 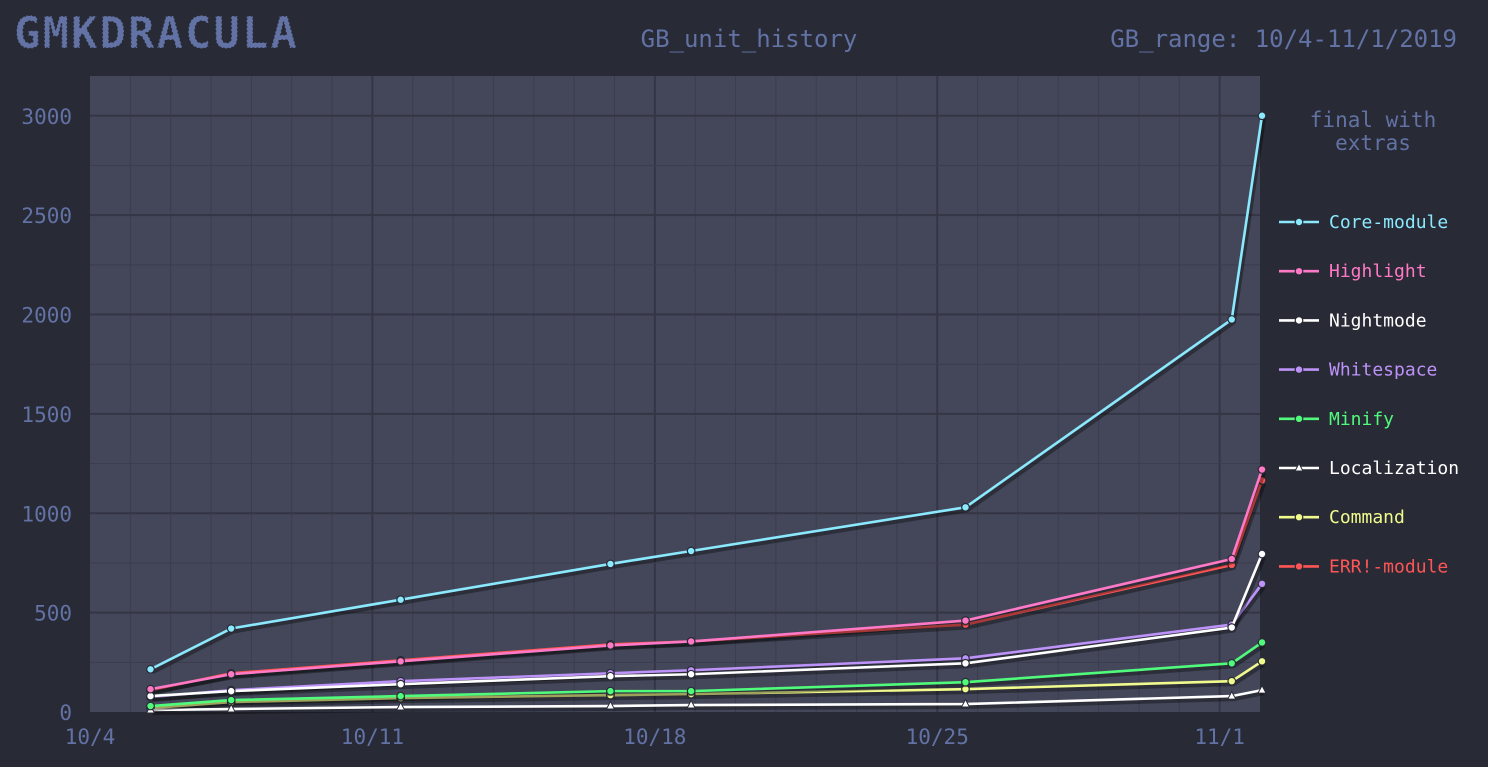 What do you see at coordinates (1388, 222) in the screenshot?
I see `legend-label: Core-module` at bounding box center [1388, 222].